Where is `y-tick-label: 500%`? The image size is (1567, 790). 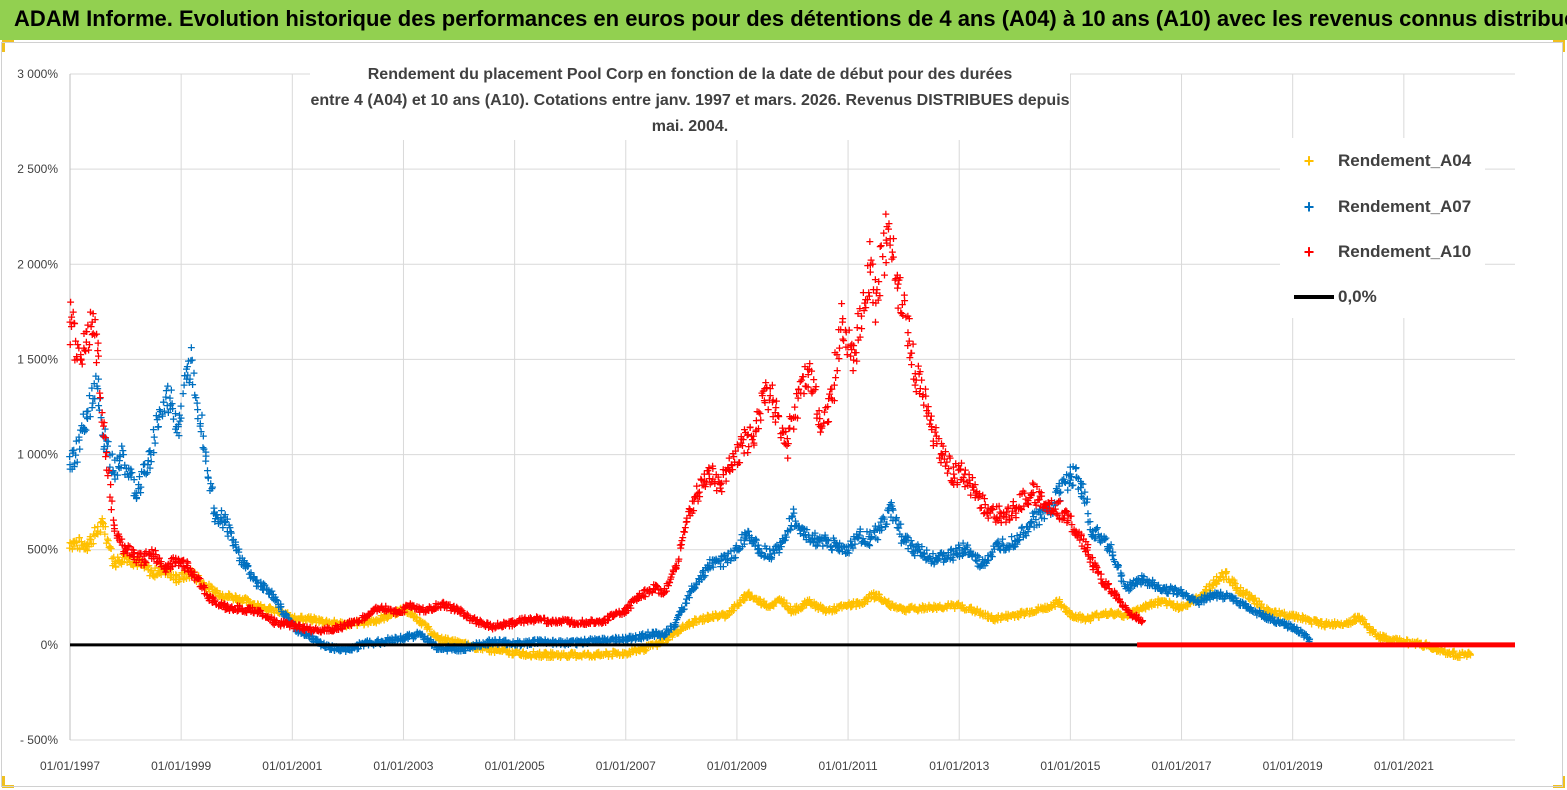 y-tick-label: 500% is located at coordinates (42, 550).